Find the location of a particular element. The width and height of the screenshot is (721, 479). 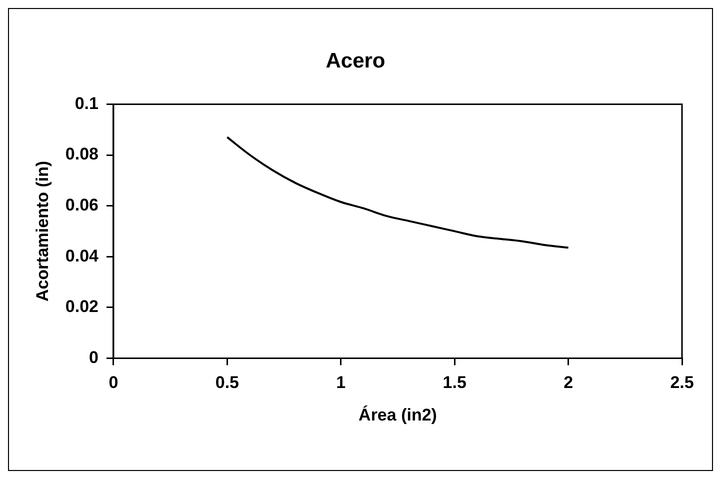

x-tick-label: 1 is located at coordinates (341, 382).